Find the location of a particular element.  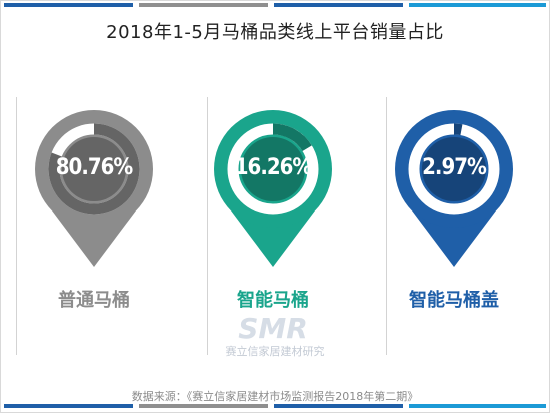

percent-label: 2.97% is located at coordinates (454, 167).